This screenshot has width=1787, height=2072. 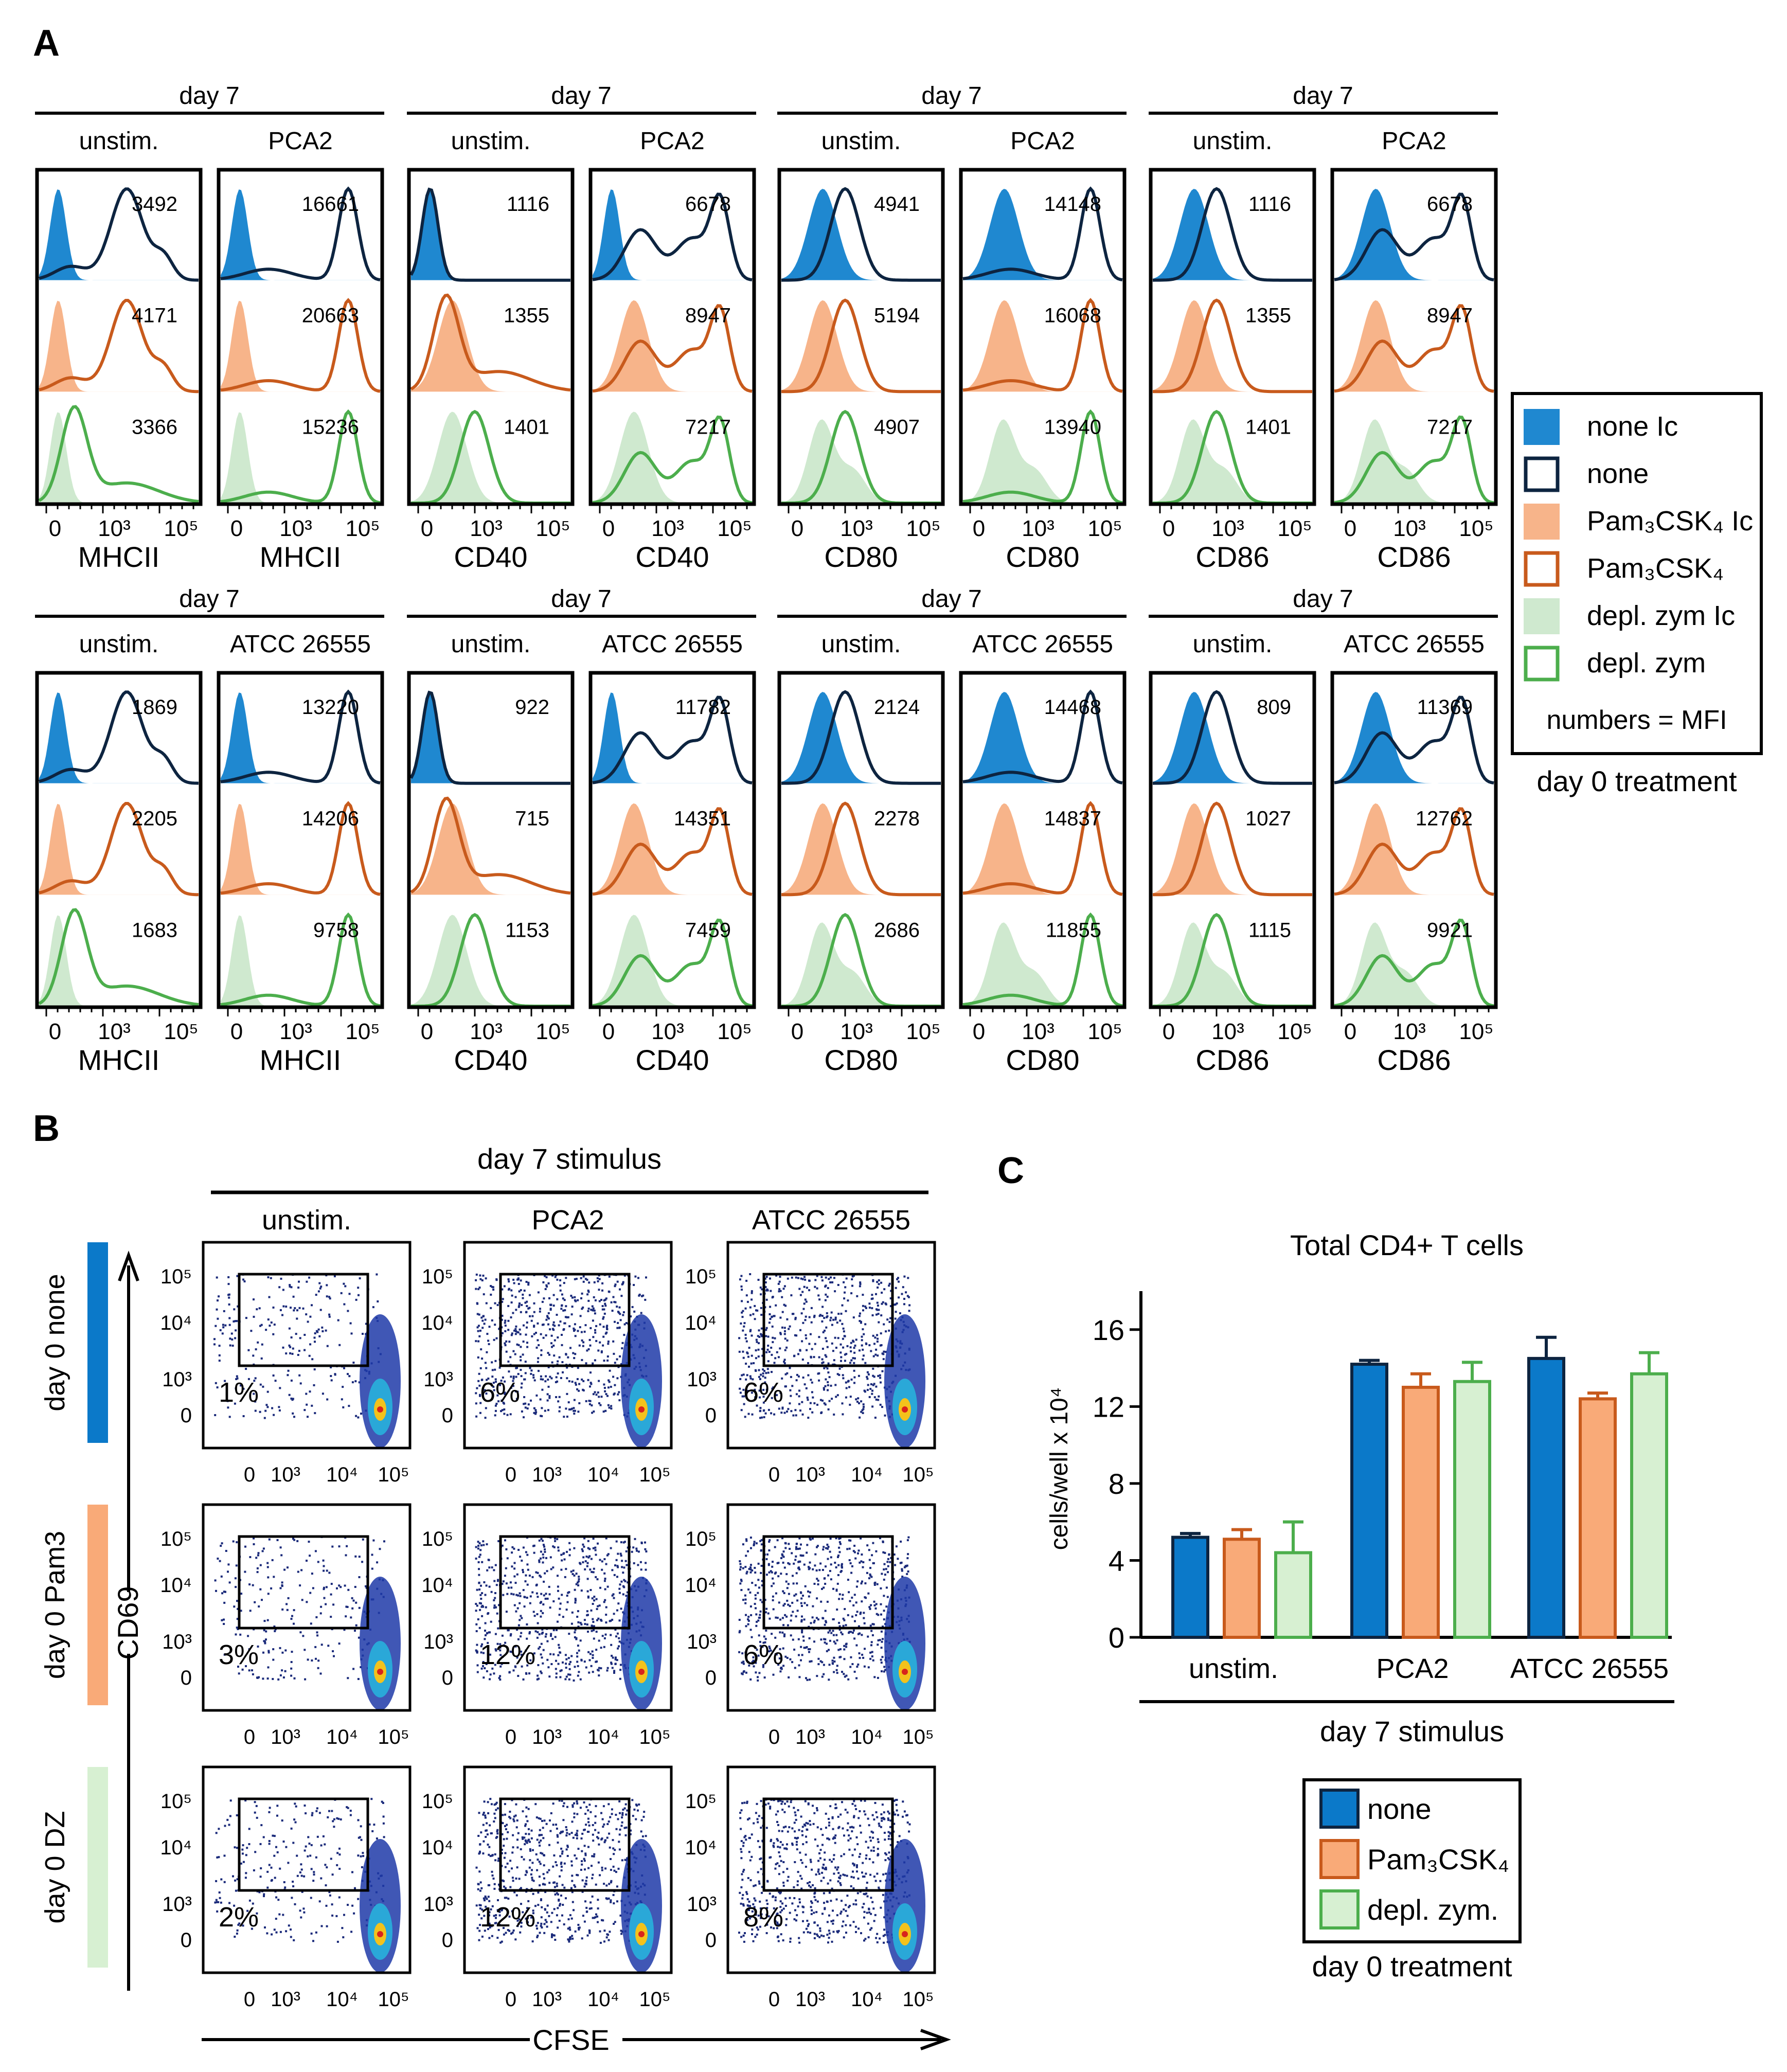 What do you see at coordinates (342, 1737) in the screenshot?
I see `x-tick-label: 10⁴` at bounding box center [342, 1737].